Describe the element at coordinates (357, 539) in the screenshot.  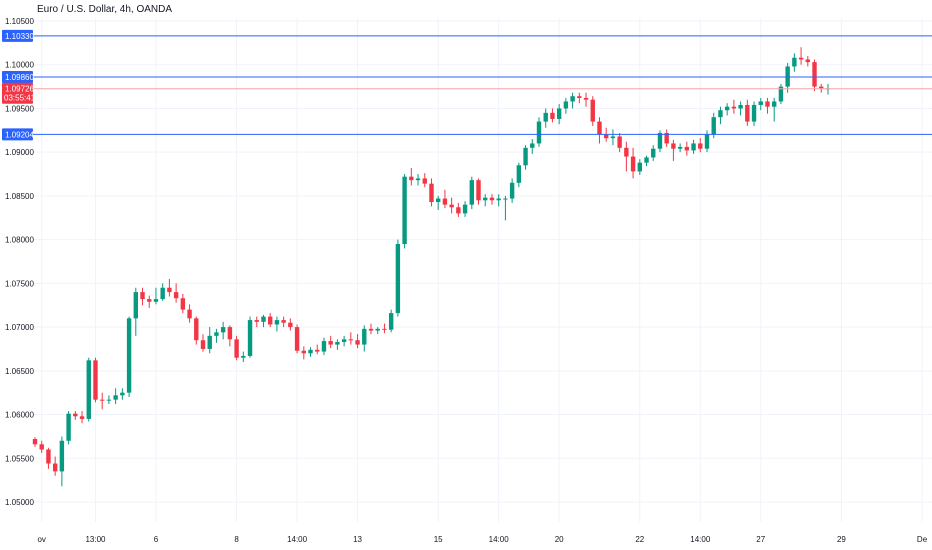
I see `x-tick-label: 13` at that location.